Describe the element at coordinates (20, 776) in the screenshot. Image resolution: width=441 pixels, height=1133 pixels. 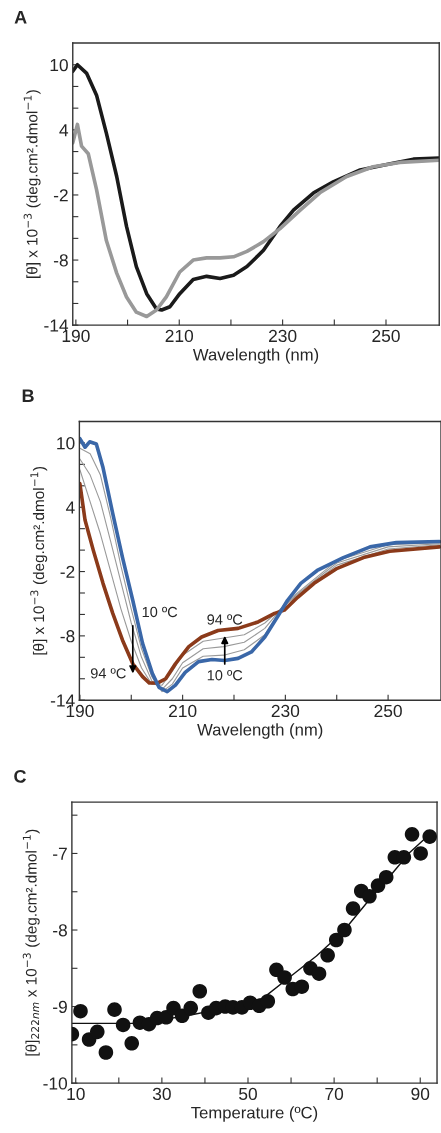
I see `chart-title: C` at that location.